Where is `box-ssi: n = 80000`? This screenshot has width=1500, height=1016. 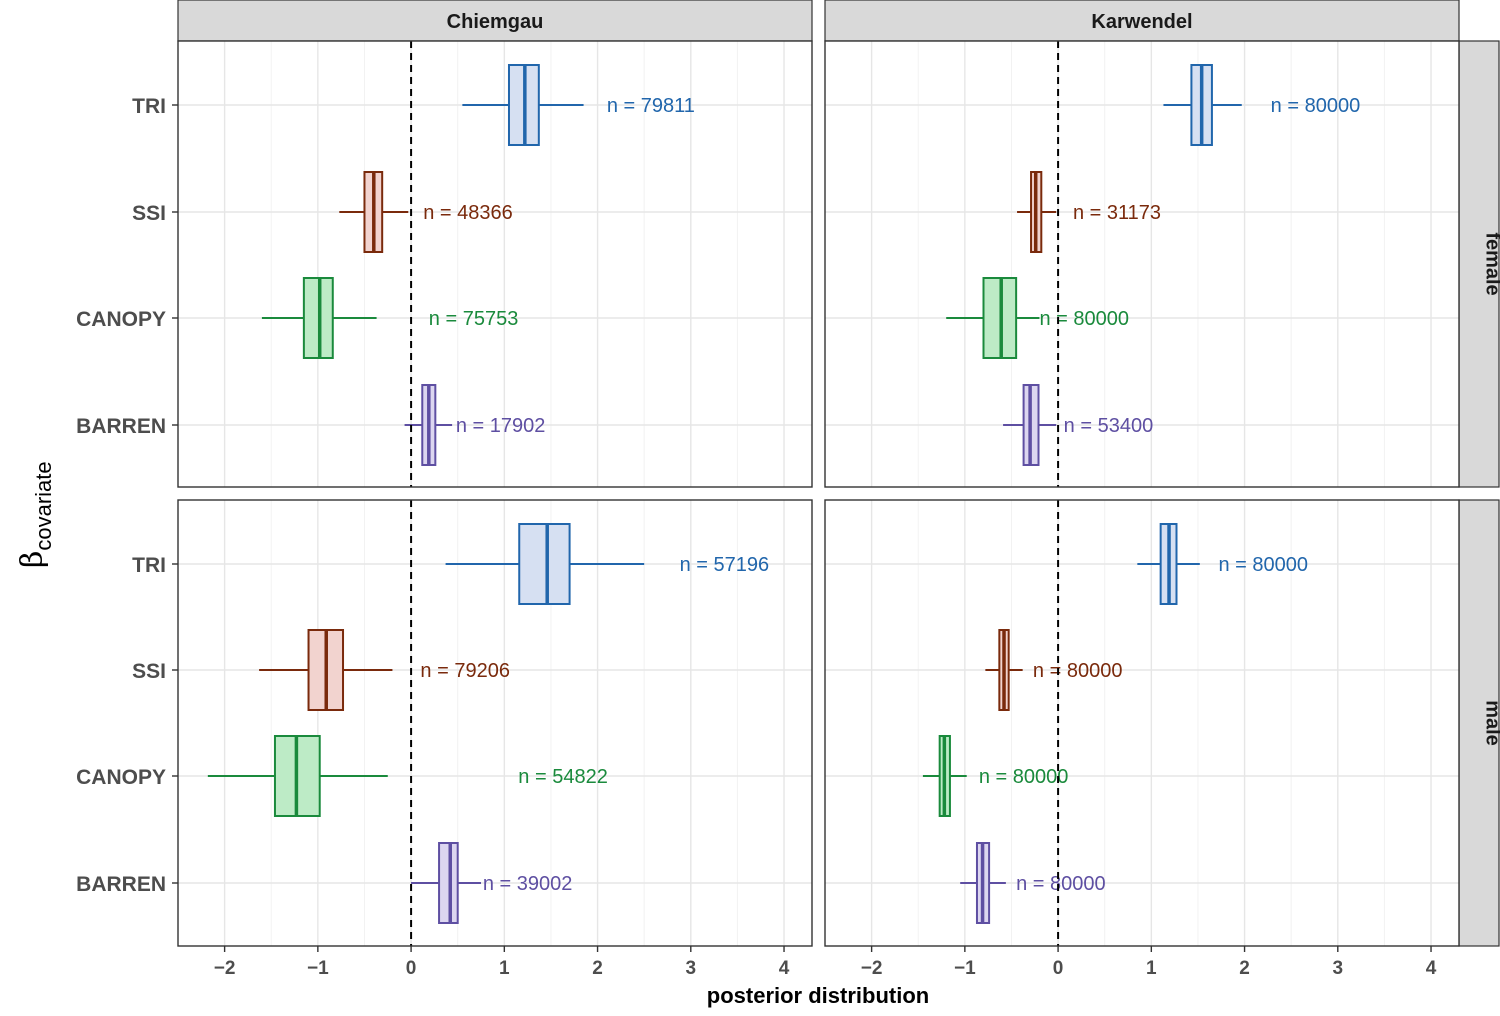 box-ssi: n = 80000 is located at coordinates (1054, 670).